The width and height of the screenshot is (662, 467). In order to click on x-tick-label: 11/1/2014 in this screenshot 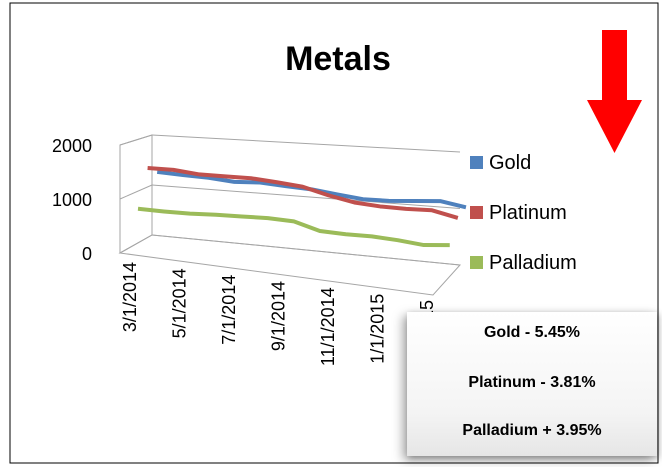, I will do `click(328, 326)`.